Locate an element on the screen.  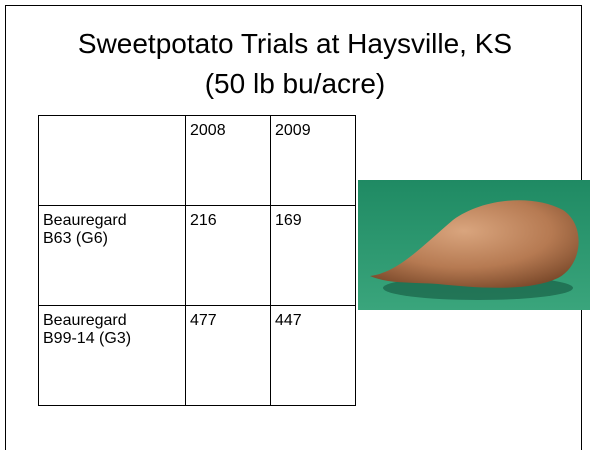
header-row: 2008 2009 is located at coordinates (197, 160).